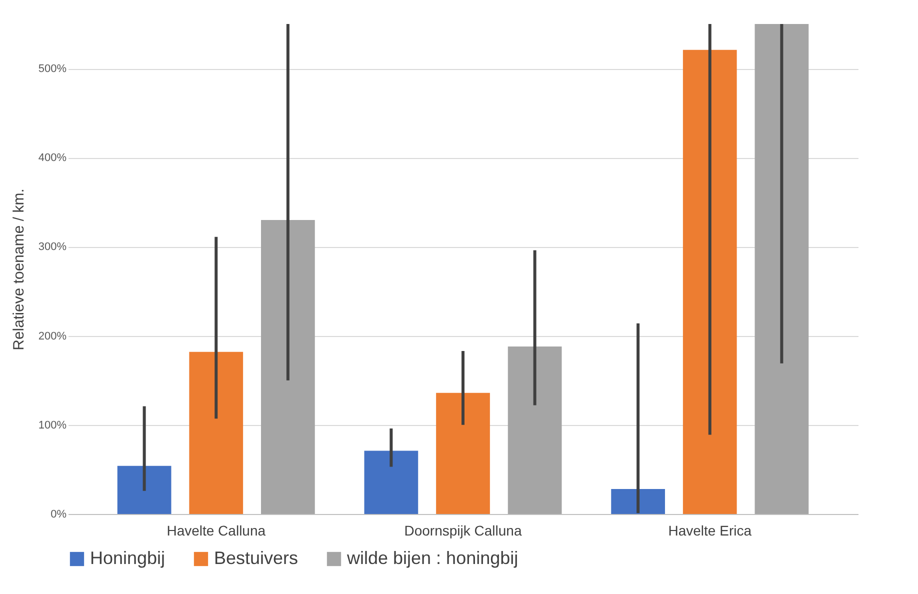 Image resolution: width=918 pixels, height=594 pixels. What do you see at coordinates (52, 425) in the screenshot?
I see `y-tick-label: 100%` at bounding box center [52, 425].